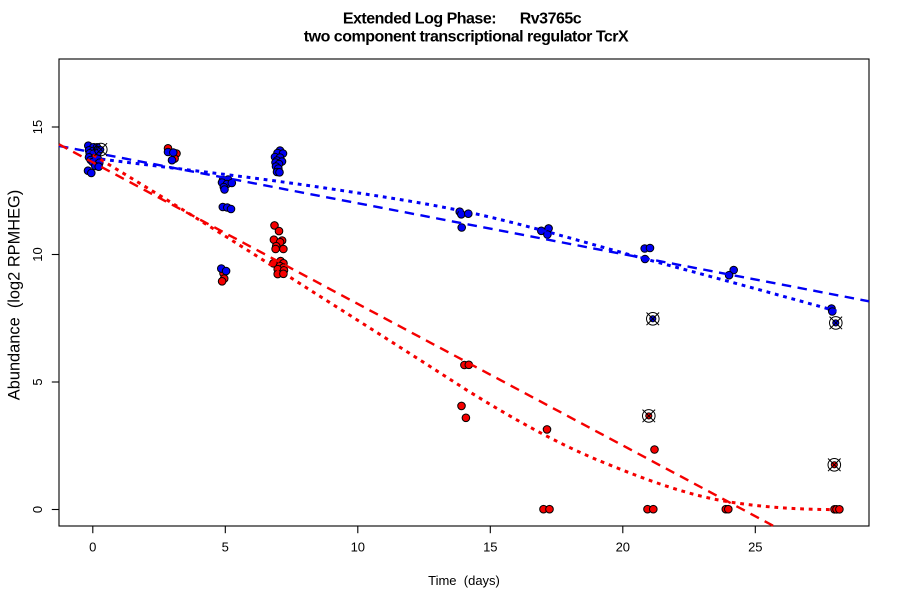 The image size is (900, 600). Describe the element at coordinates (462, 19) in the screenshot. I see `svg-text:Extended Log Phase: Rv376: Extended Log Phase: Rv3765c` at that location.